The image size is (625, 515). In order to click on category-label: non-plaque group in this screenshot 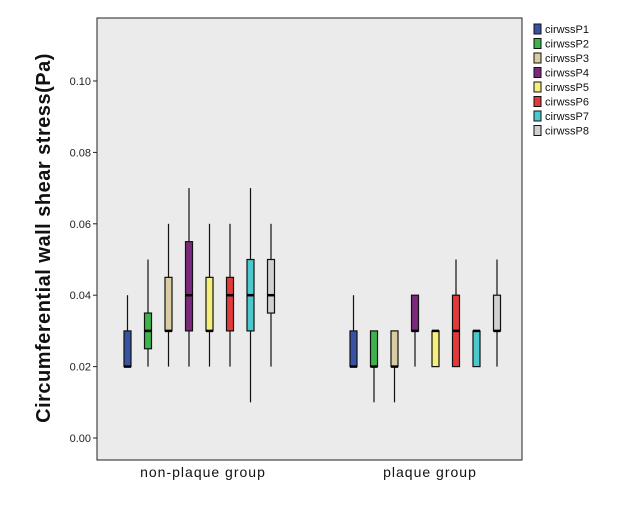, I will do `click(203, 472)`.